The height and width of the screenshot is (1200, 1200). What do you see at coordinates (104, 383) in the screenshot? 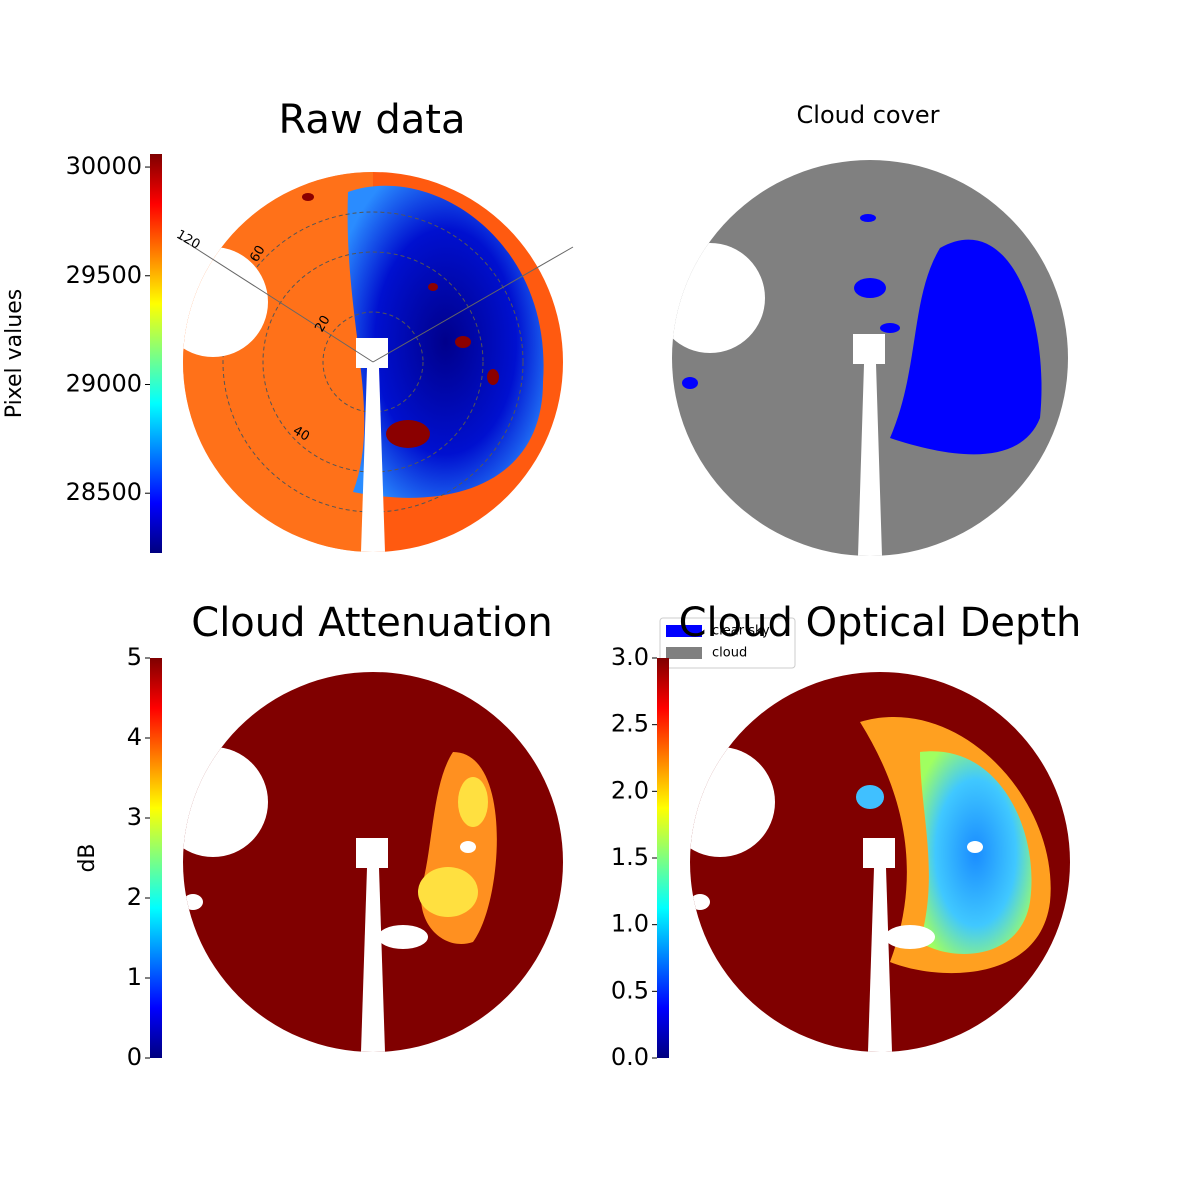
I see `colorbar-tick-label: 29000` at bounding box center [104, 383].